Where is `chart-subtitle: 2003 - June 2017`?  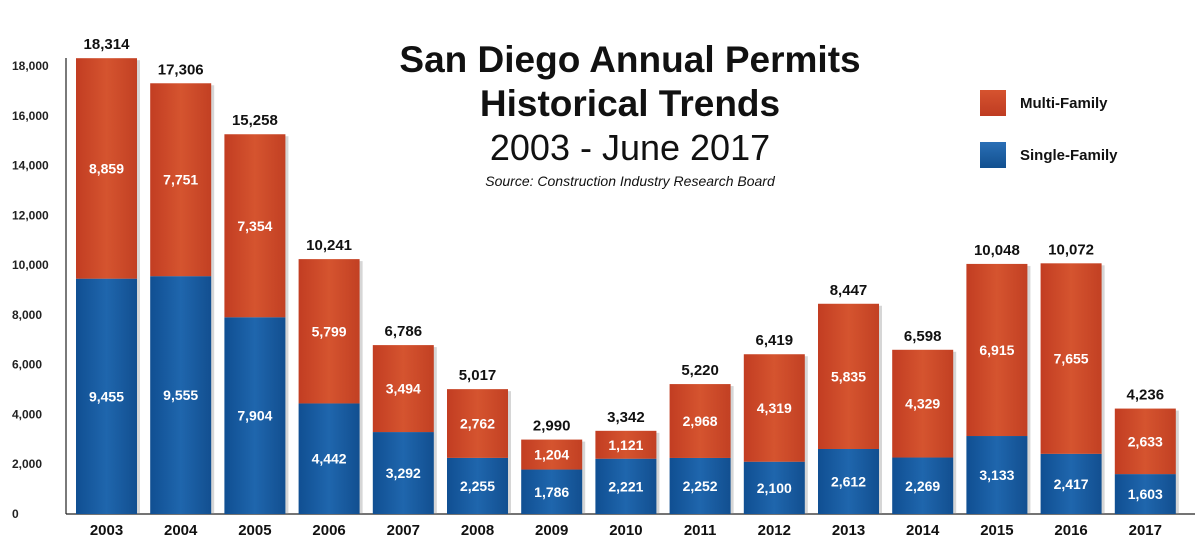 chart-subtitle: 2003 - June 2017 is located at coordinates (630, 147).